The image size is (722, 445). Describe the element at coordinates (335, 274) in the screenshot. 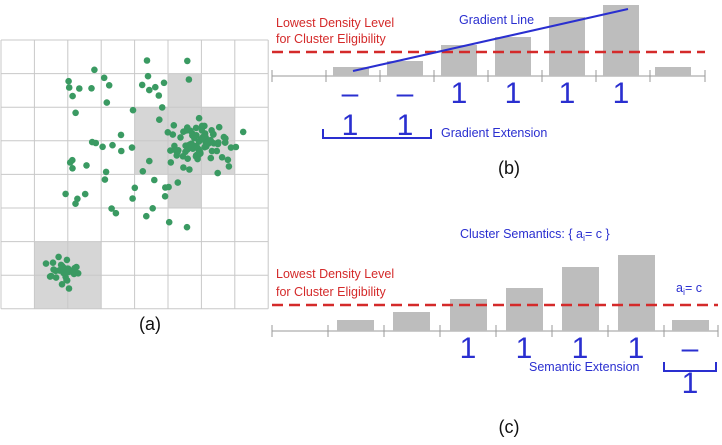

I see `panel-c-threshold-label-1: Lowest Density Level` at that location.